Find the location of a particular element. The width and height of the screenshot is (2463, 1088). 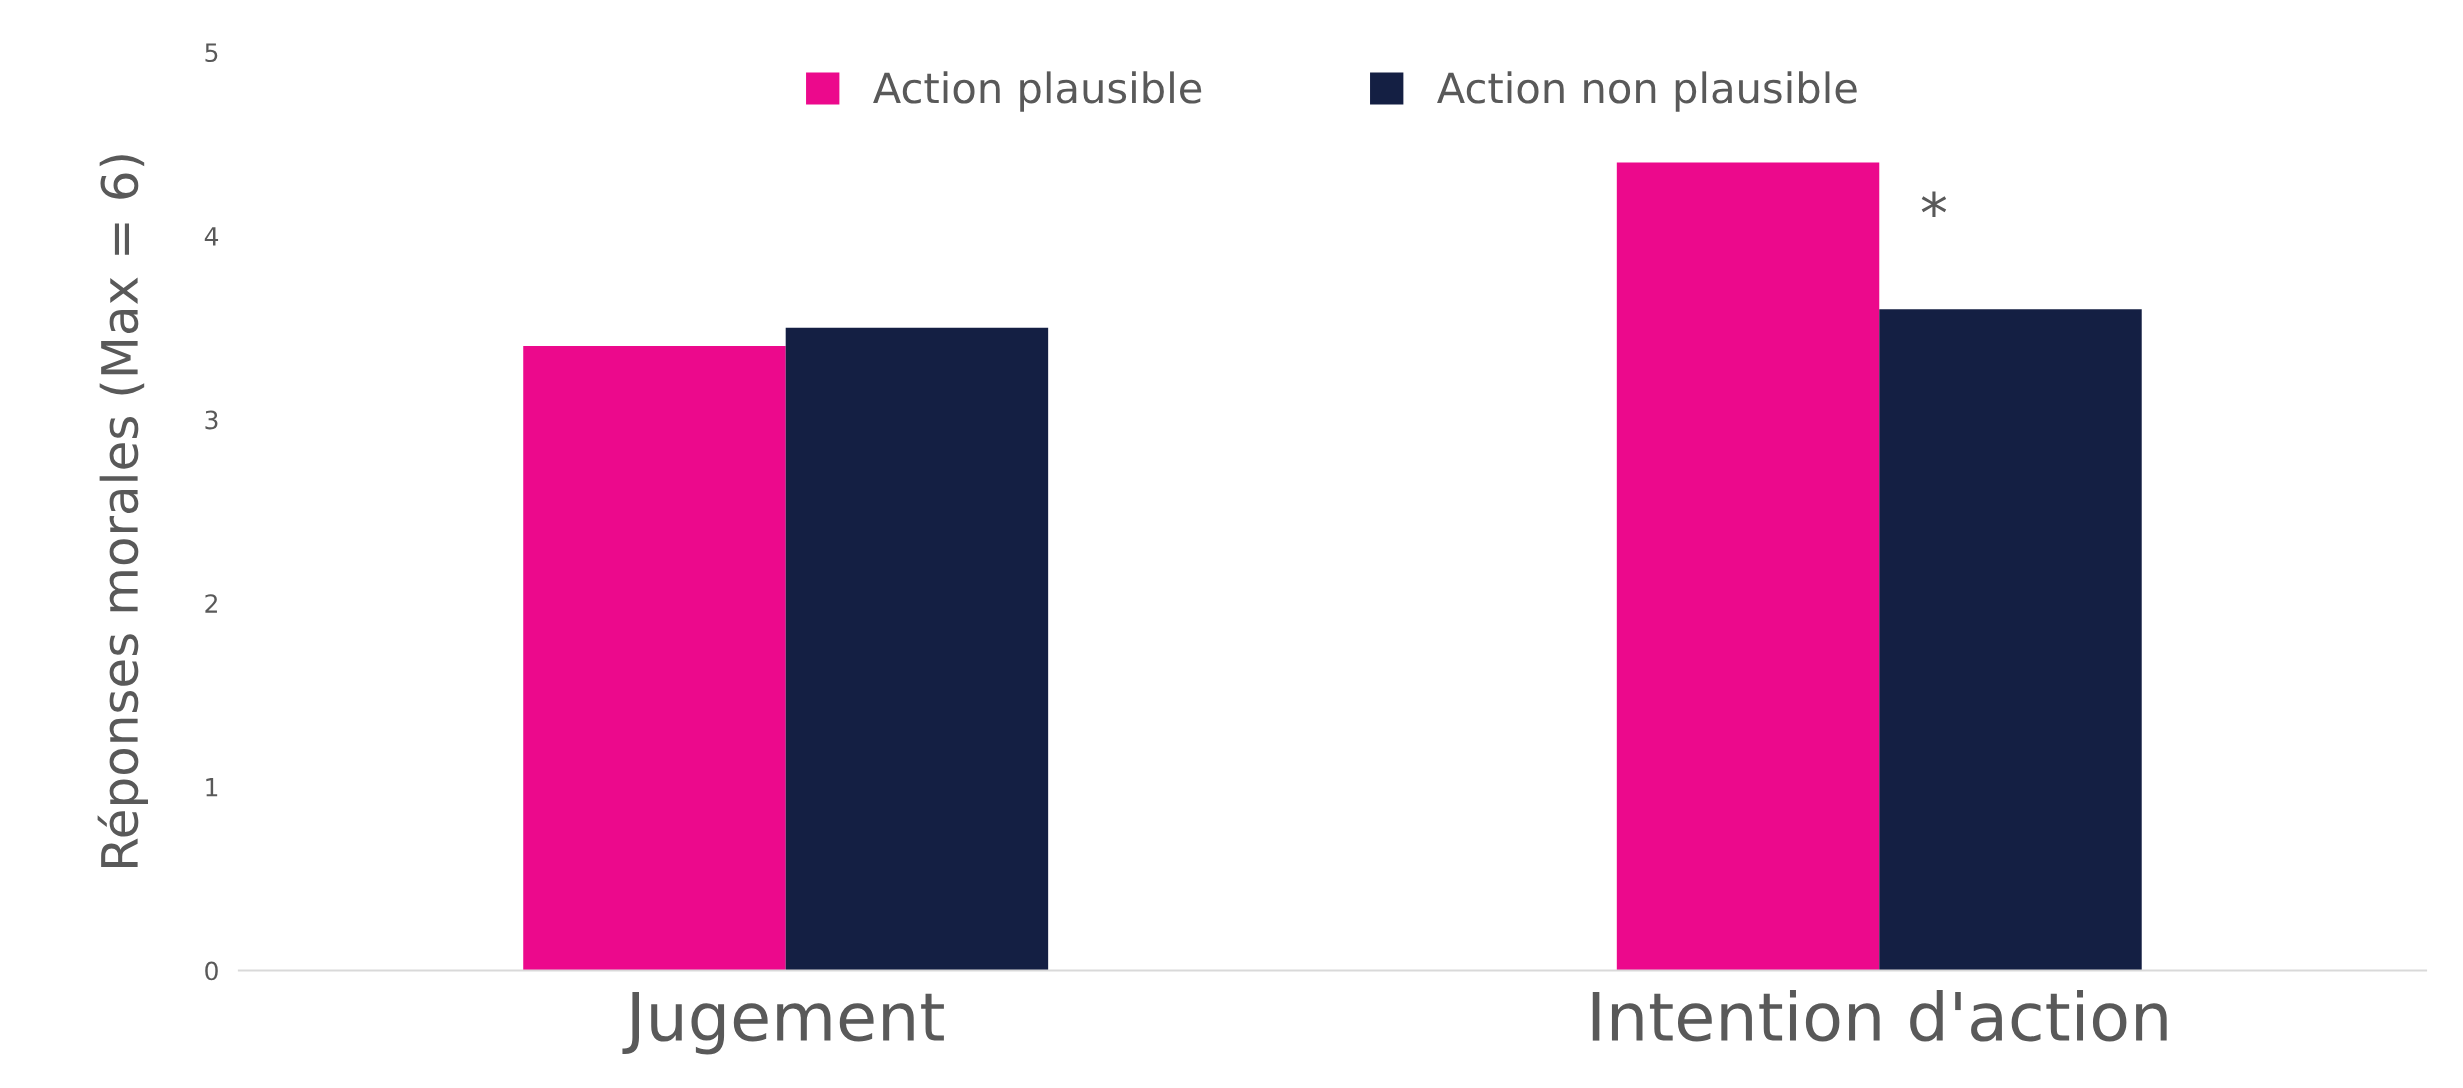

annotation: * is located at coordinates (1934, 204).